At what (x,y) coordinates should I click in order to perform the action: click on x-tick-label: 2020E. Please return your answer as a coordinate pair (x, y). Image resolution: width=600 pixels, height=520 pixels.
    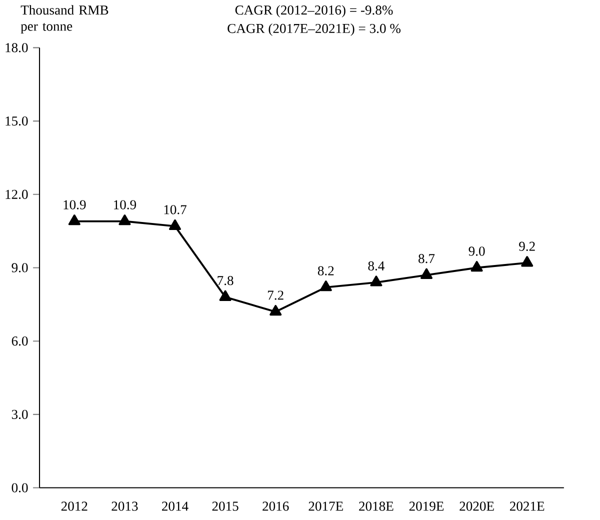
    Looking at the image, I should click on (477, 506).